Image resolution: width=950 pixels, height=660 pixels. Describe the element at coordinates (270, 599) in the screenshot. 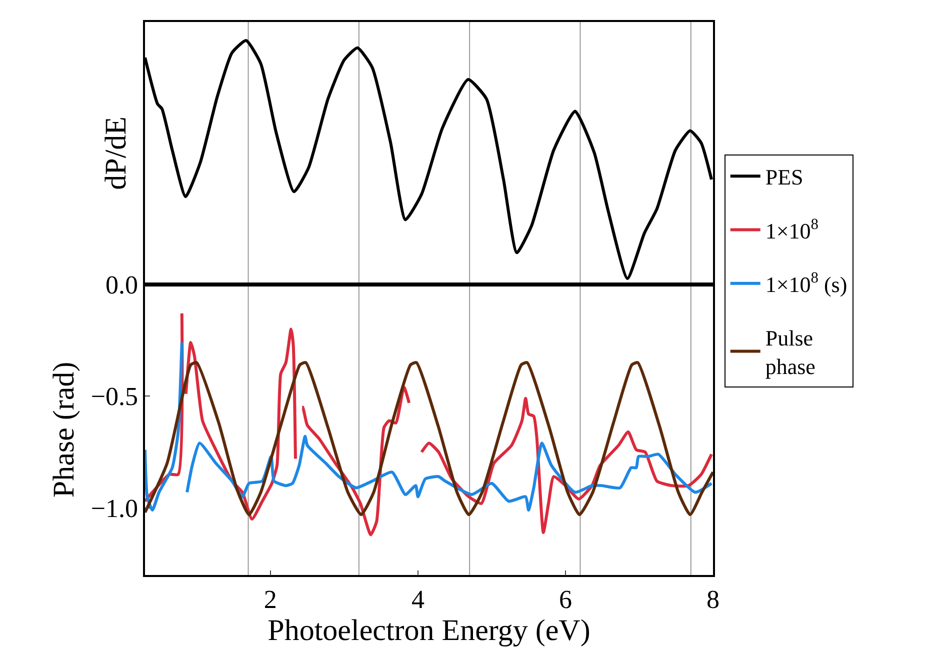

I see `x-tick-label: 2` at that location.